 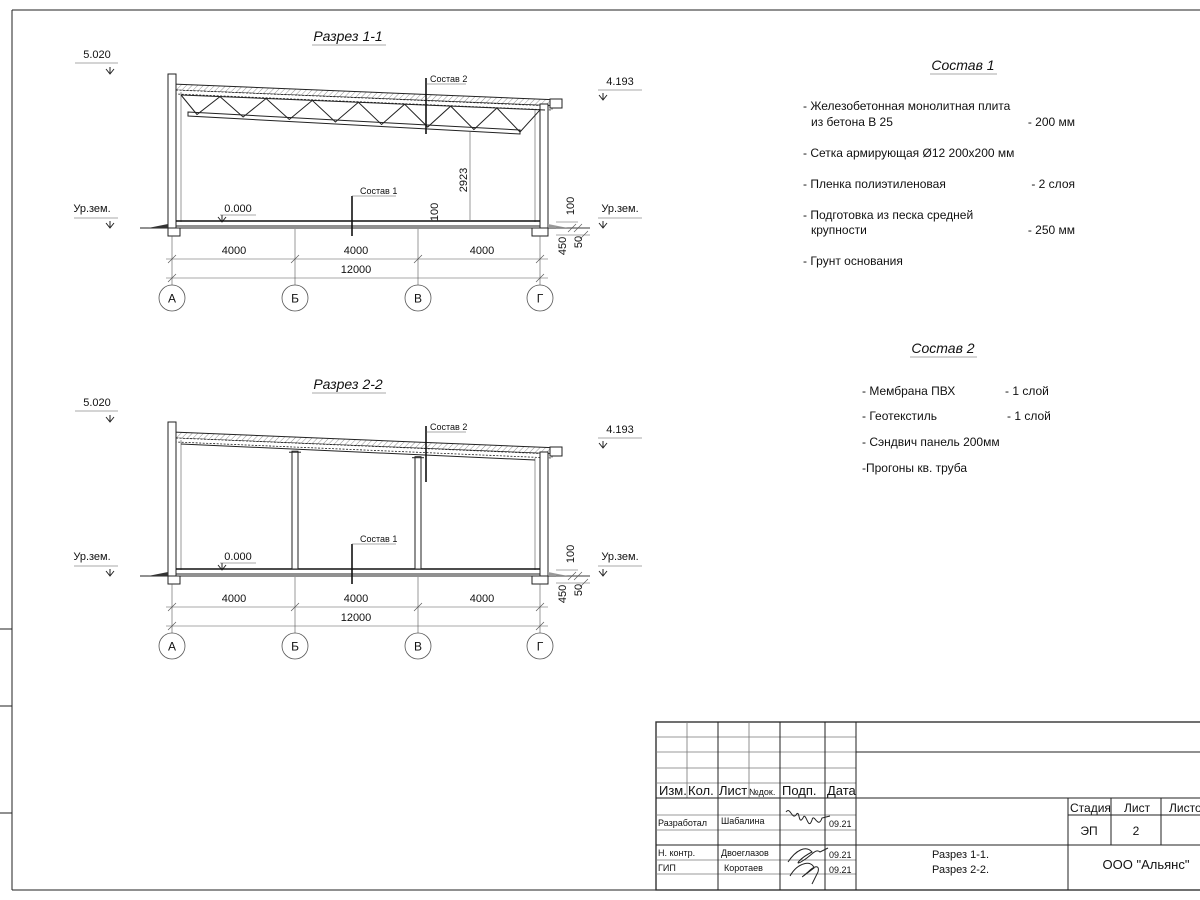 What do you see at coordinates (808, 855) in the screenshot?
I see `signature-norm-control` at bounding box center [808, 855].